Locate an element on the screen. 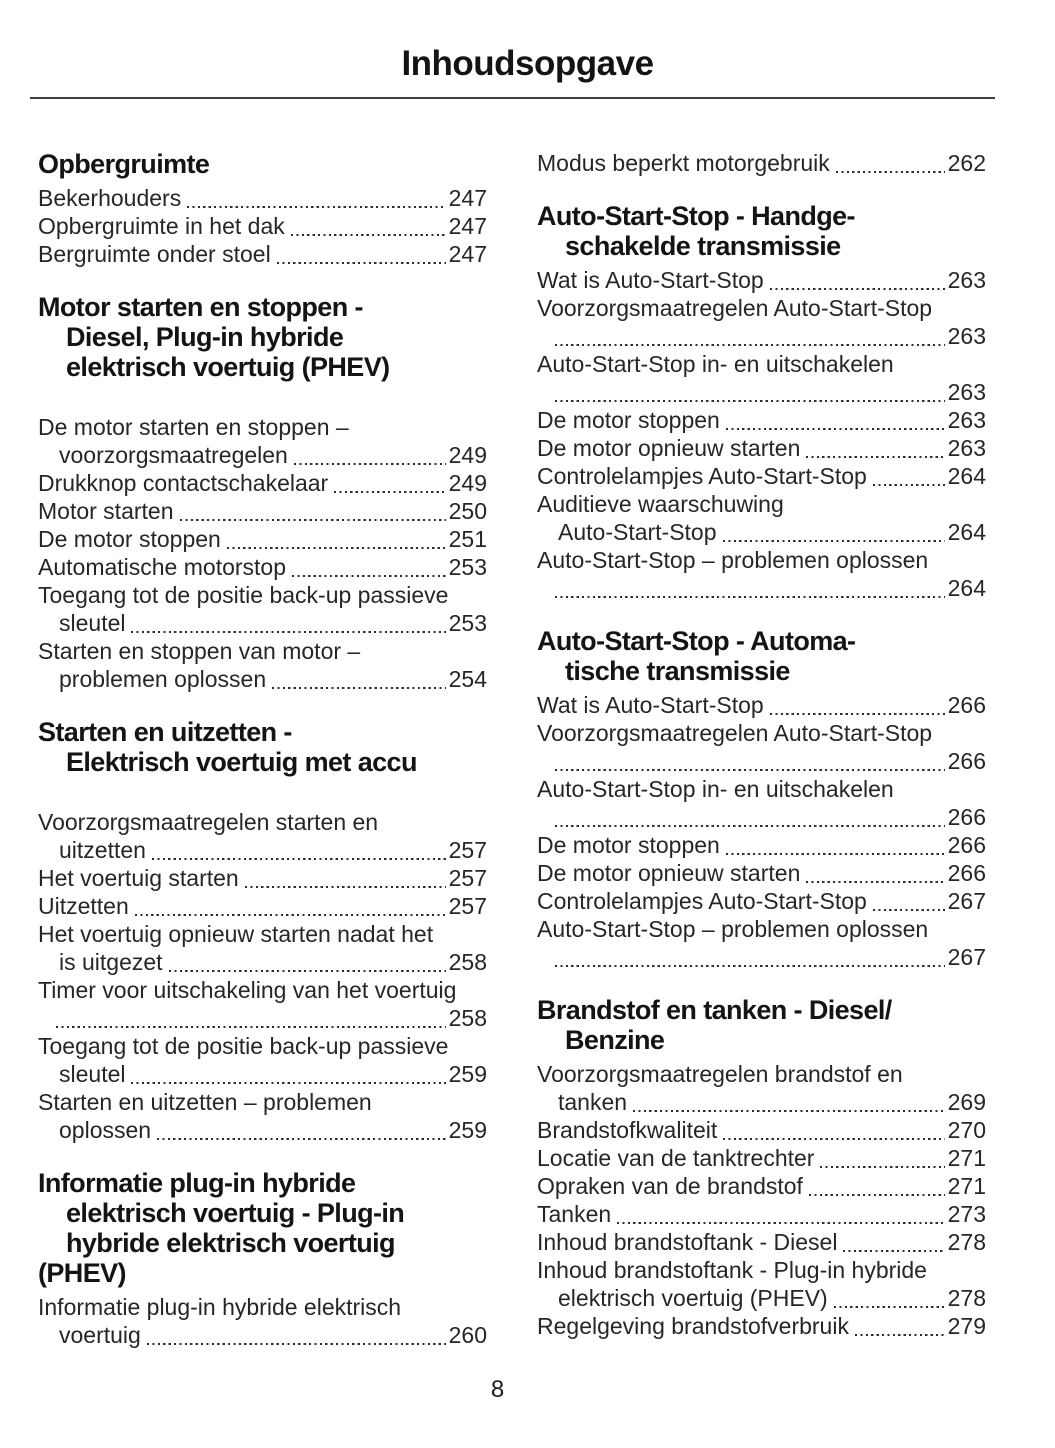 The height and width of the screenshot is (1448, 1055). entry-text: problemen oplossen is located at coordinates (163, 679).